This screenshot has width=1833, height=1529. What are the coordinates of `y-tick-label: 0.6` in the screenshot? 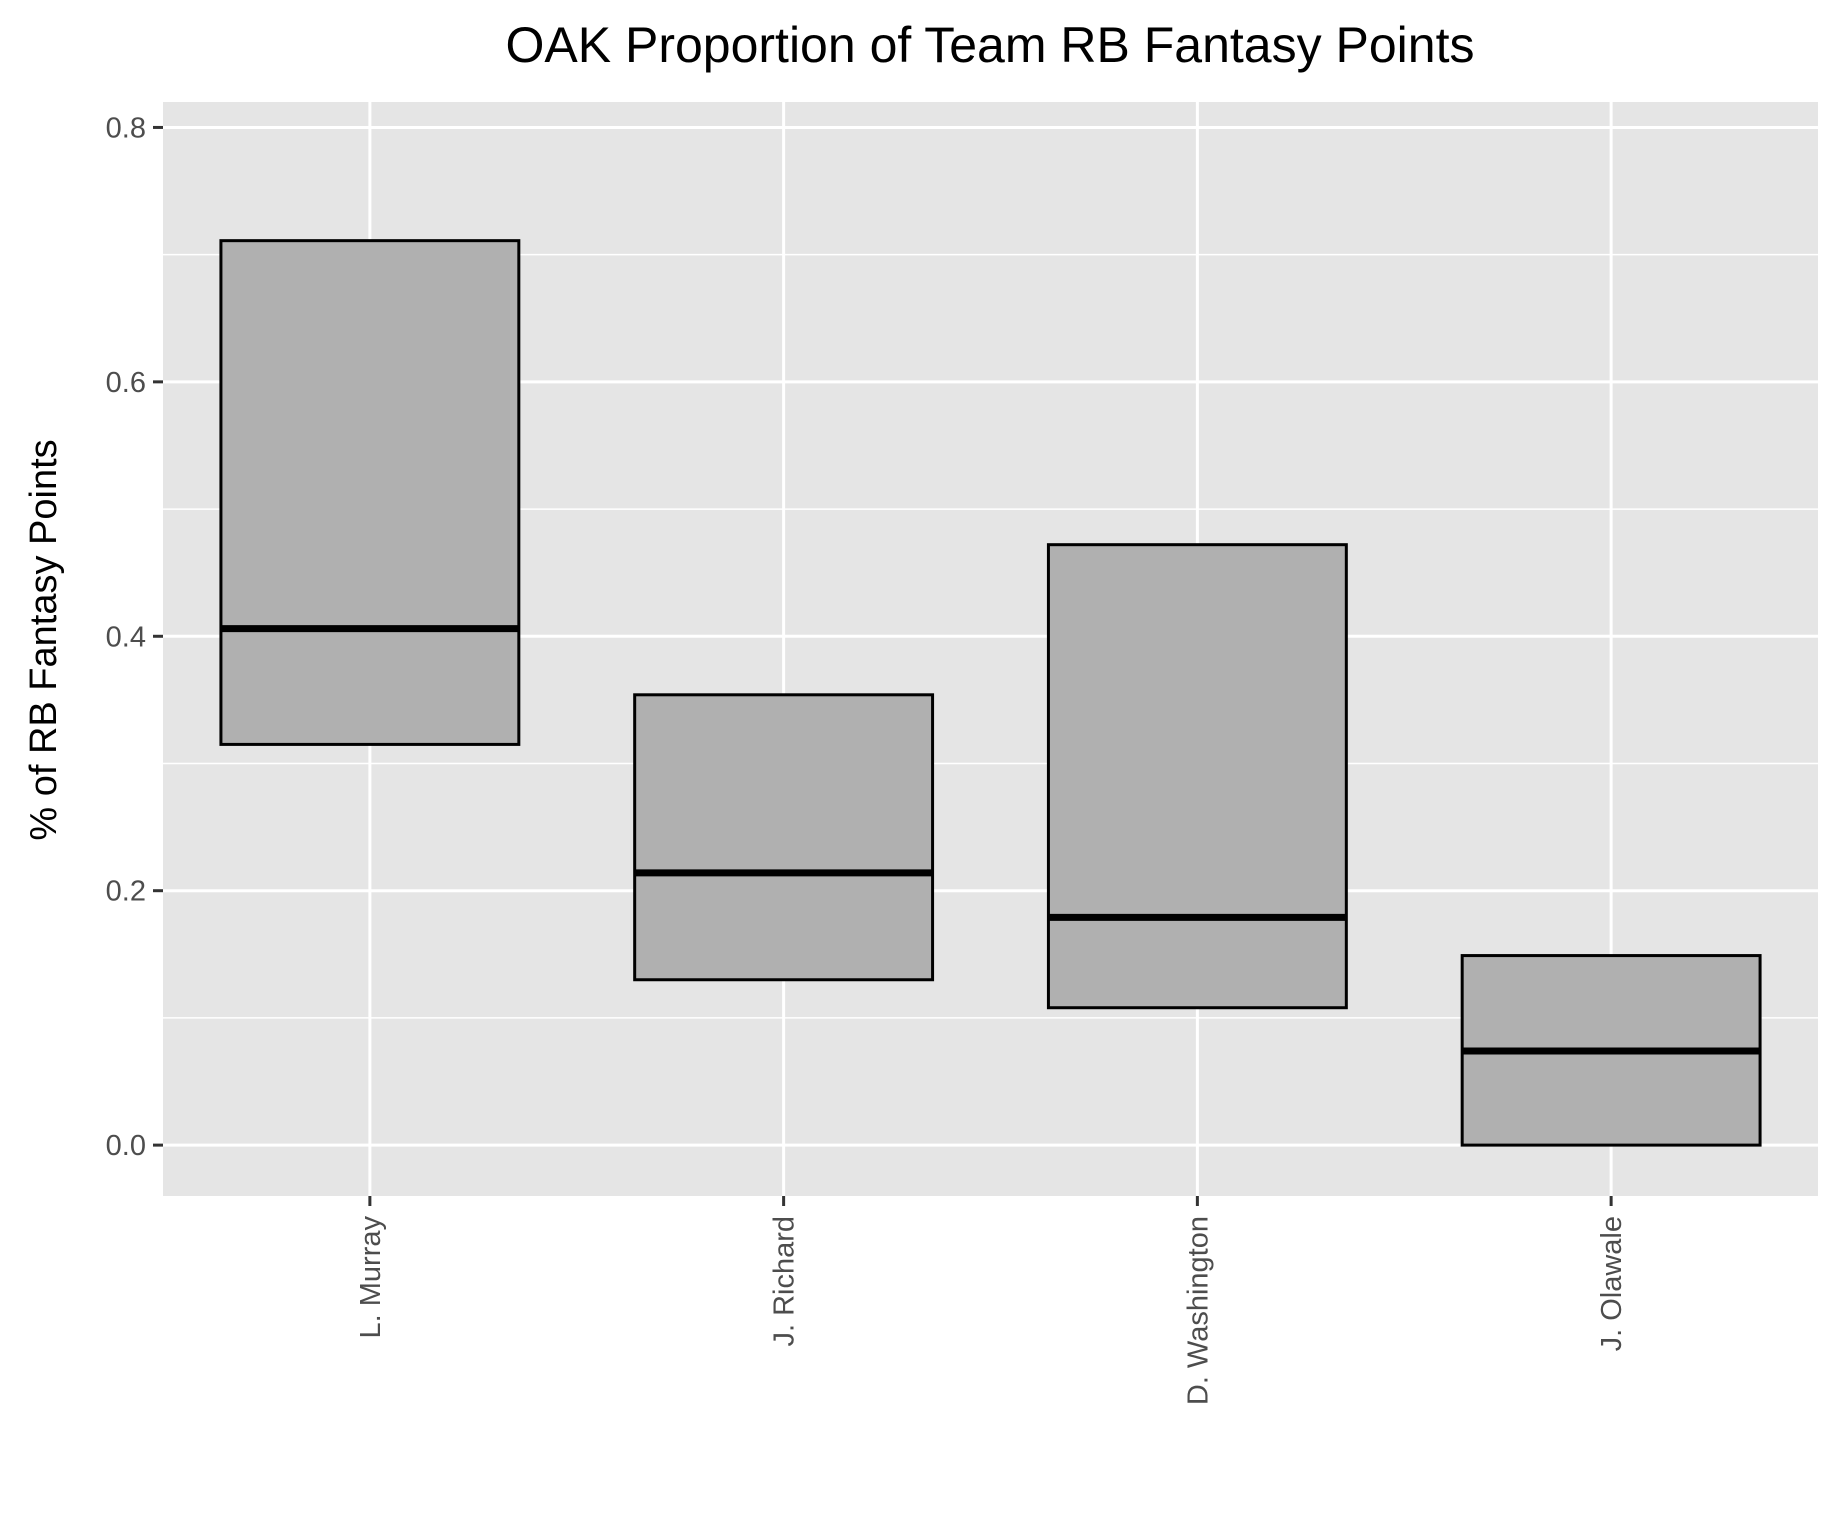 It's located at (126, 383).